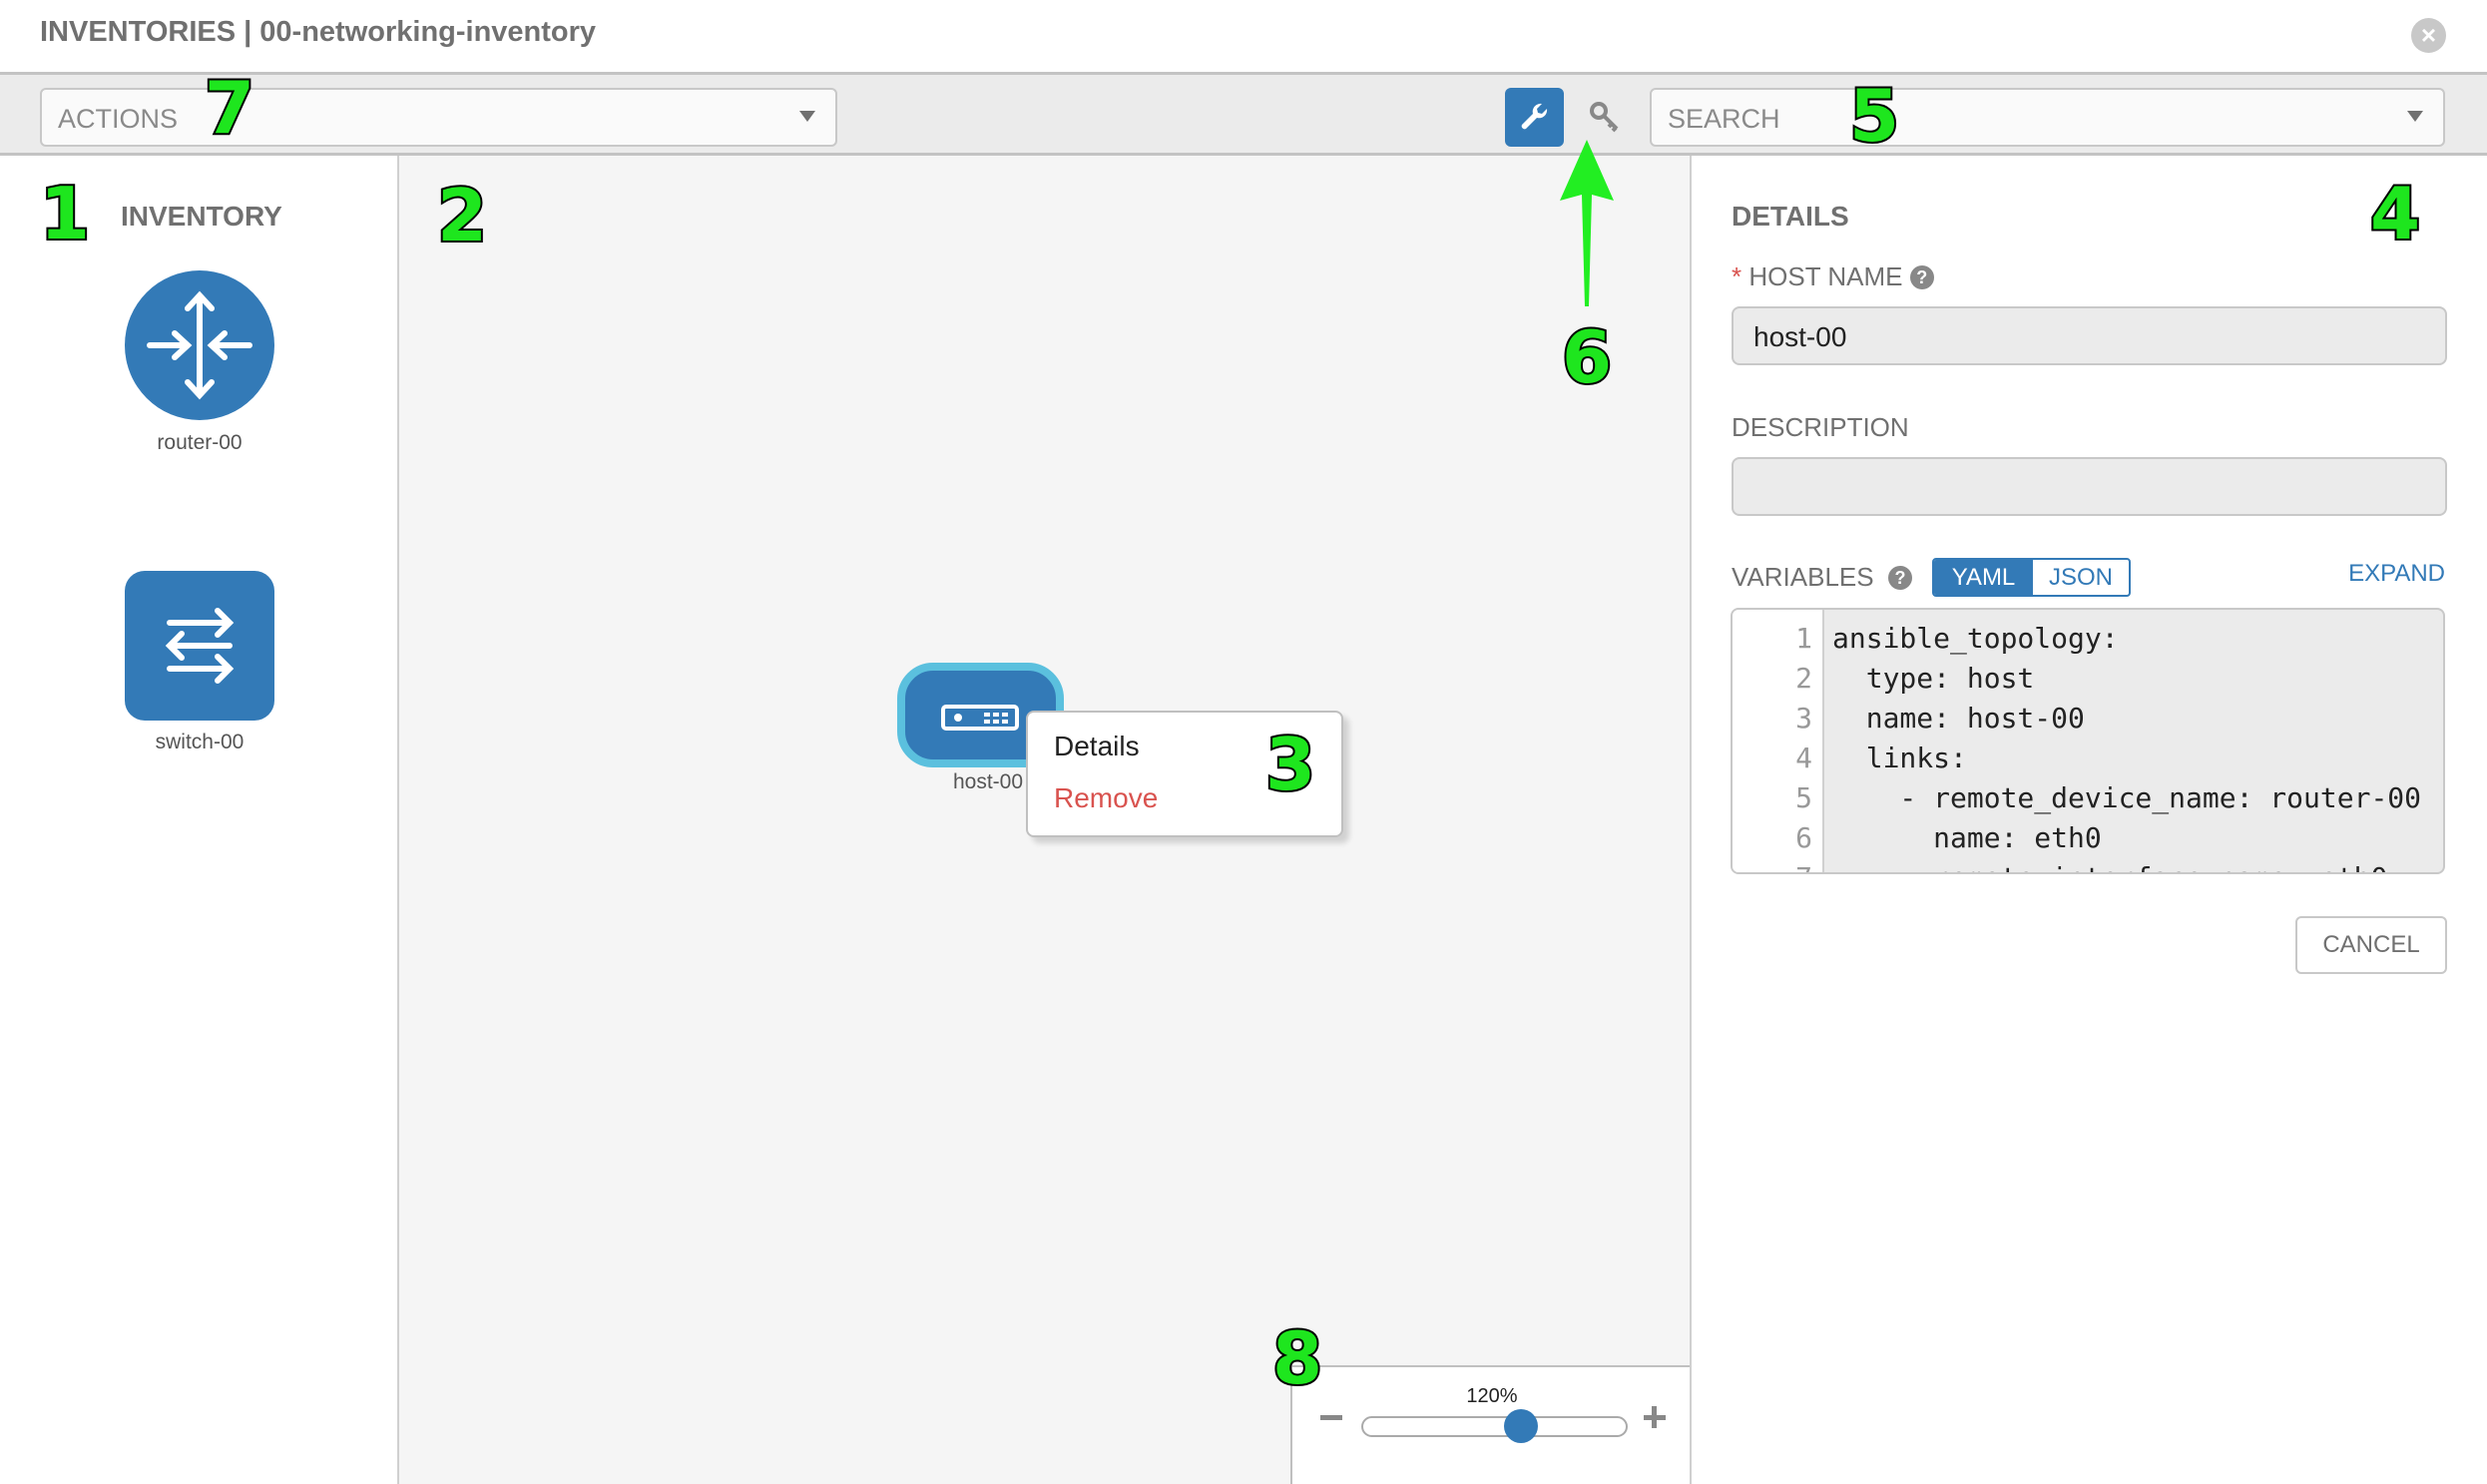  Describe the element at coordinates (201, 216) in the screenshot. I see `inventory-title: INVENTORY` at that location.